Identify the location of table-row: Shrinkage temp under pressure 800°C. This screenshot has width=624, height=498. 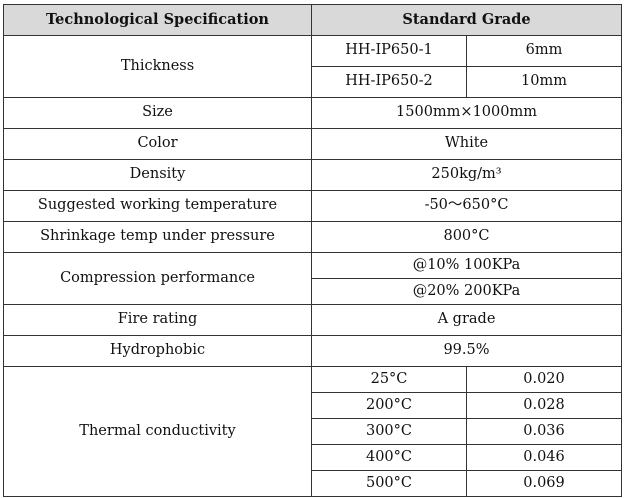
(312, 237).